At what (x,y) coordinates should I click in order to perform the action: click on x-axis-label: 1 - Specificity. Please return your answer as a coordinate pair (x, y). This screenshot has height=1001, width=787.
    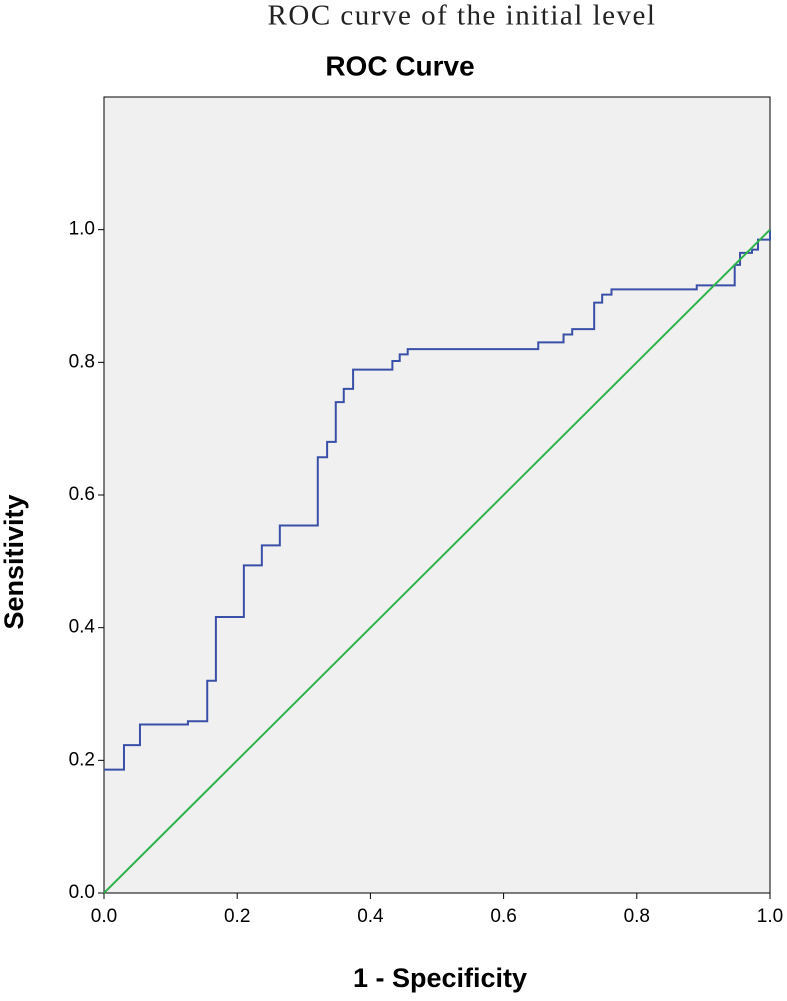
    Looking at the image, I should click on (440, 978).